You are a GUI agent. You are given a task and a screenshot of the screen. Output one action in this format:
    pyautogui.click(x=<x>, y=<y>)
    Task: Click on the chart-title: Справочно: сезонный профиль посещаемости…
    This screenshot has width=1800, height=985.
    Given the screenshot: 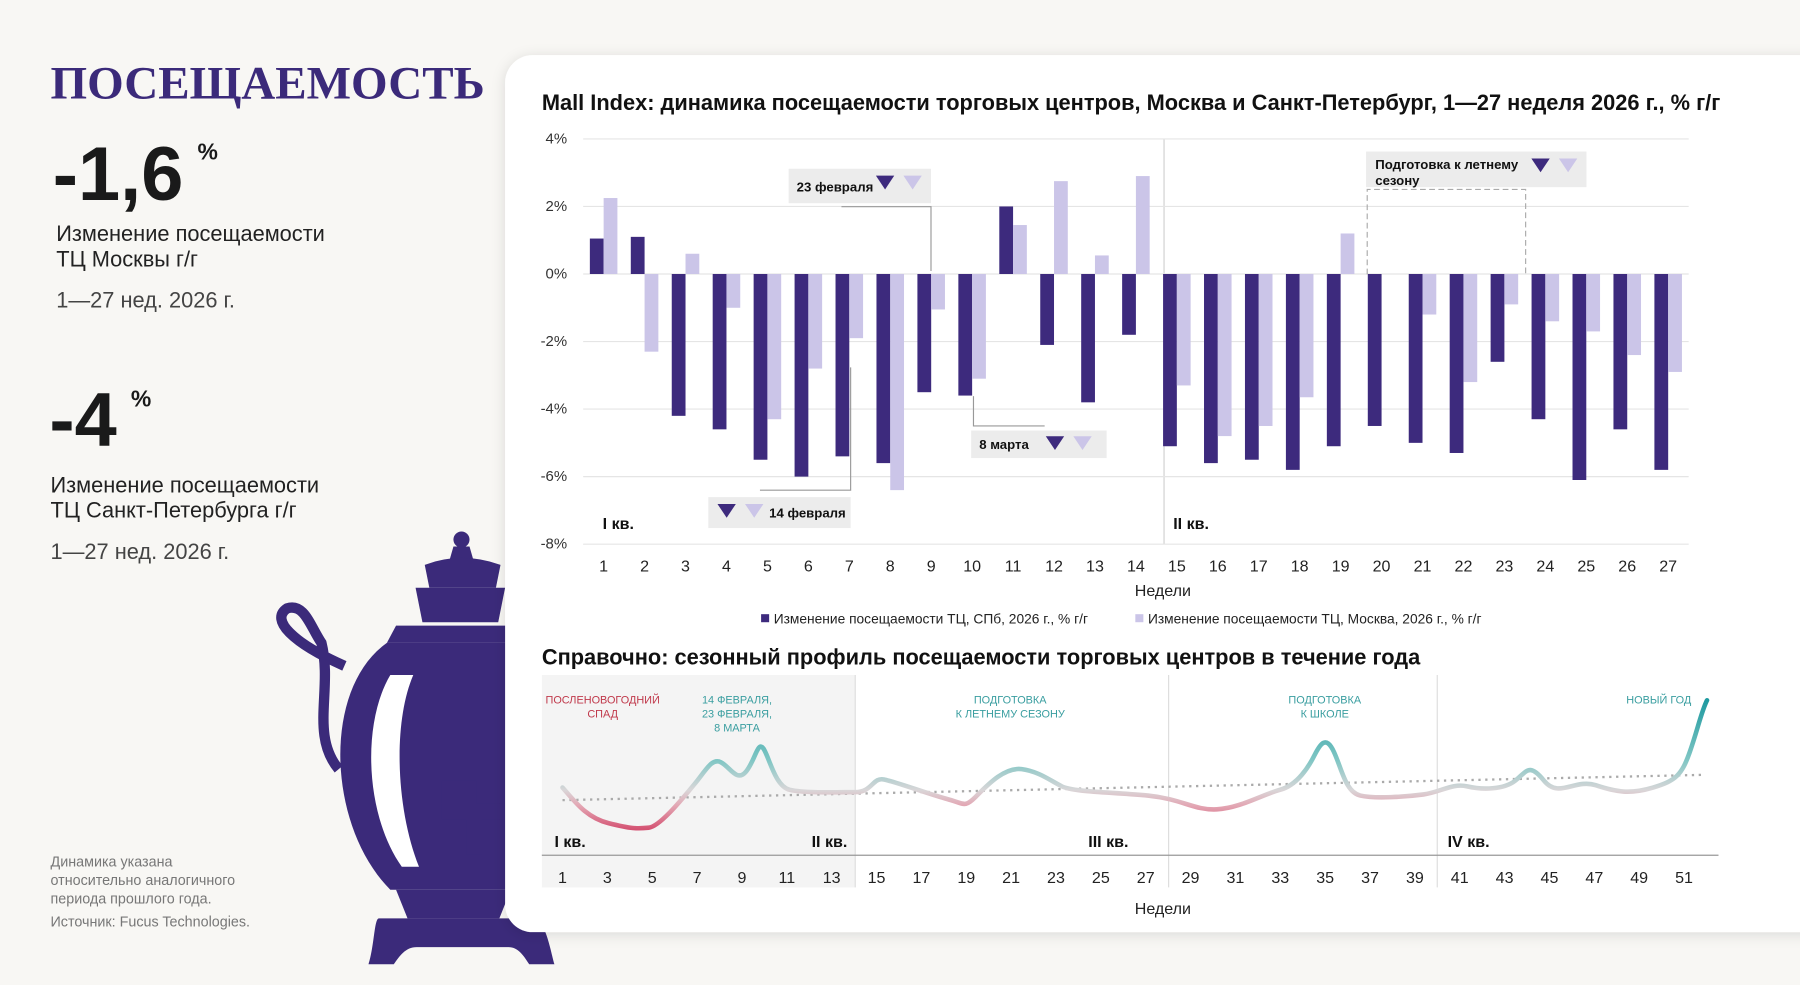 What is the action you would take?
    pyautogui.click(x=981, y=657)
    